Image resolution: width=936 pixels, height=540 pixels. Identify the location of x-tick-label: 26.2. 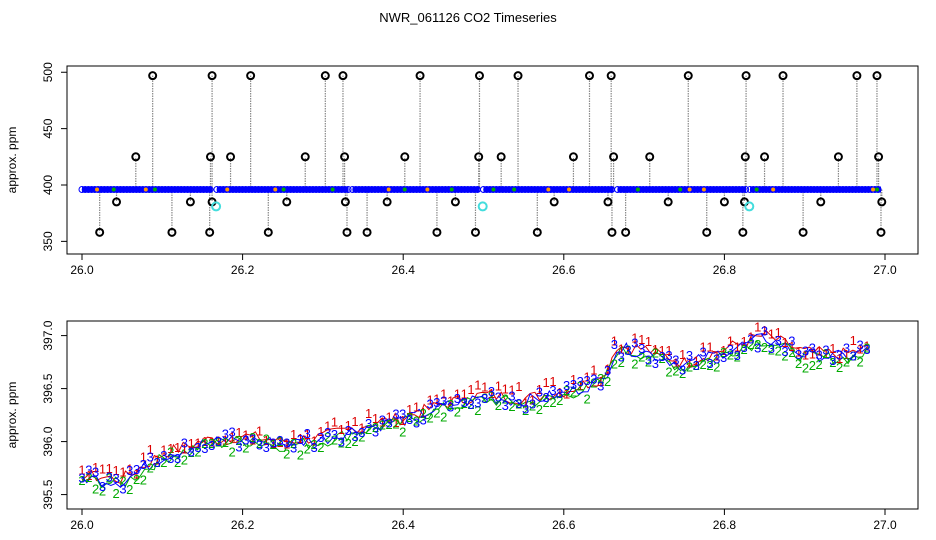
(243, 270).